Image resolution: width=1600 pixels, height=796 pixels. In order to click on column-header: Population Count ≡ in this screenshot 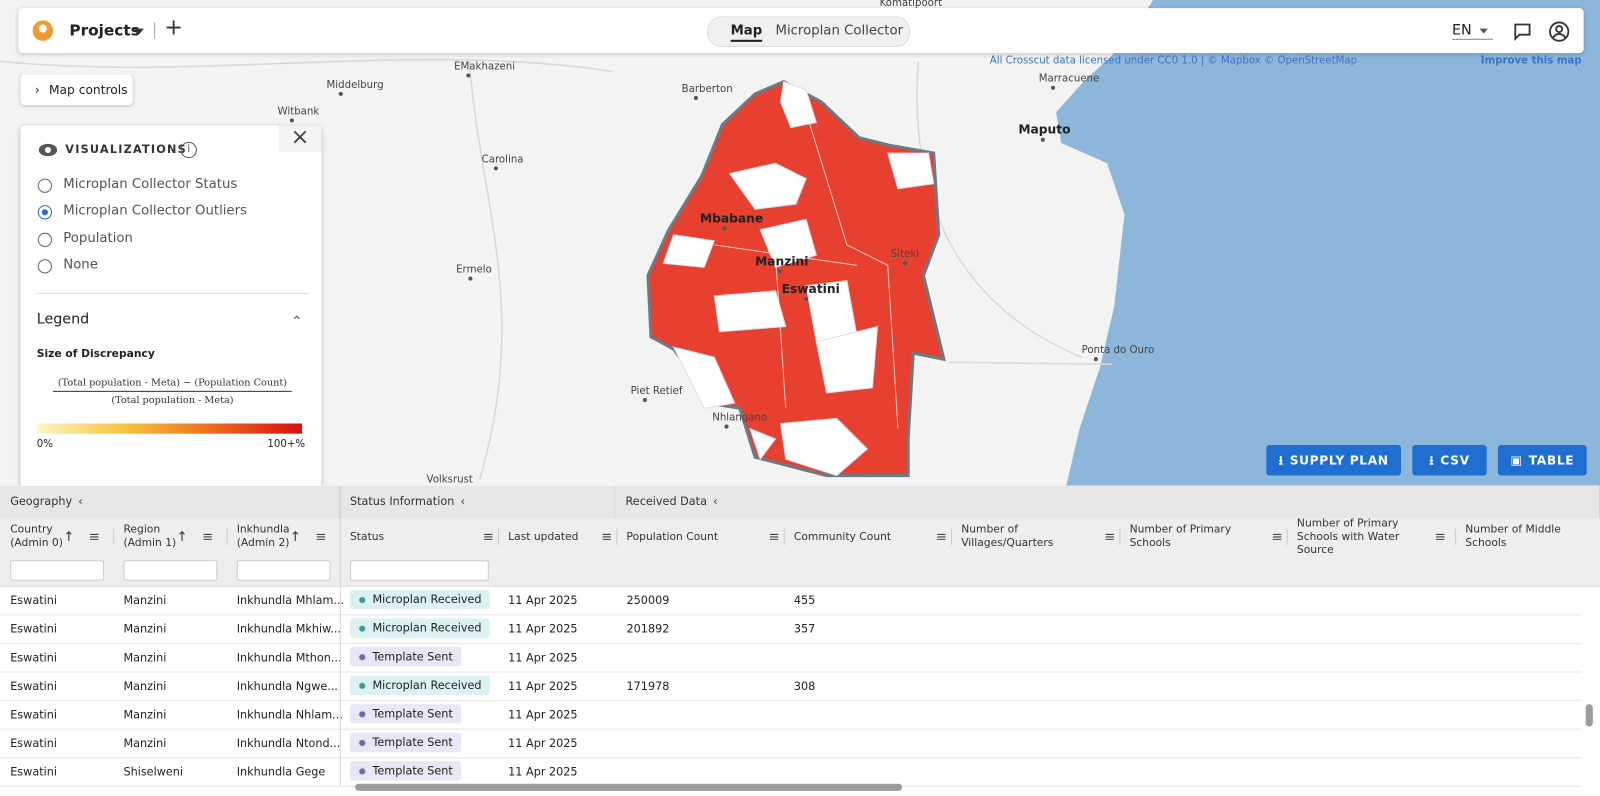, I will do `click(703, 536)`.